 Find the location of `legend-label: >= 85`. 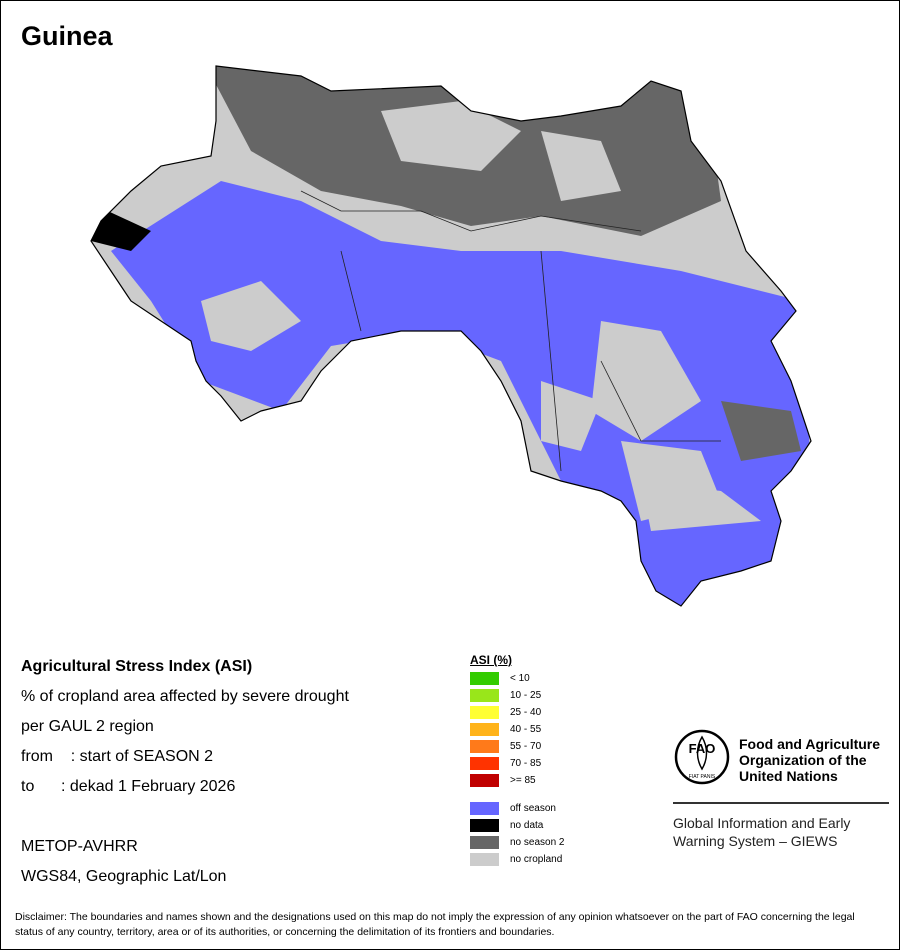

legend-label: >= 85 is located at coordinates (523, 780).